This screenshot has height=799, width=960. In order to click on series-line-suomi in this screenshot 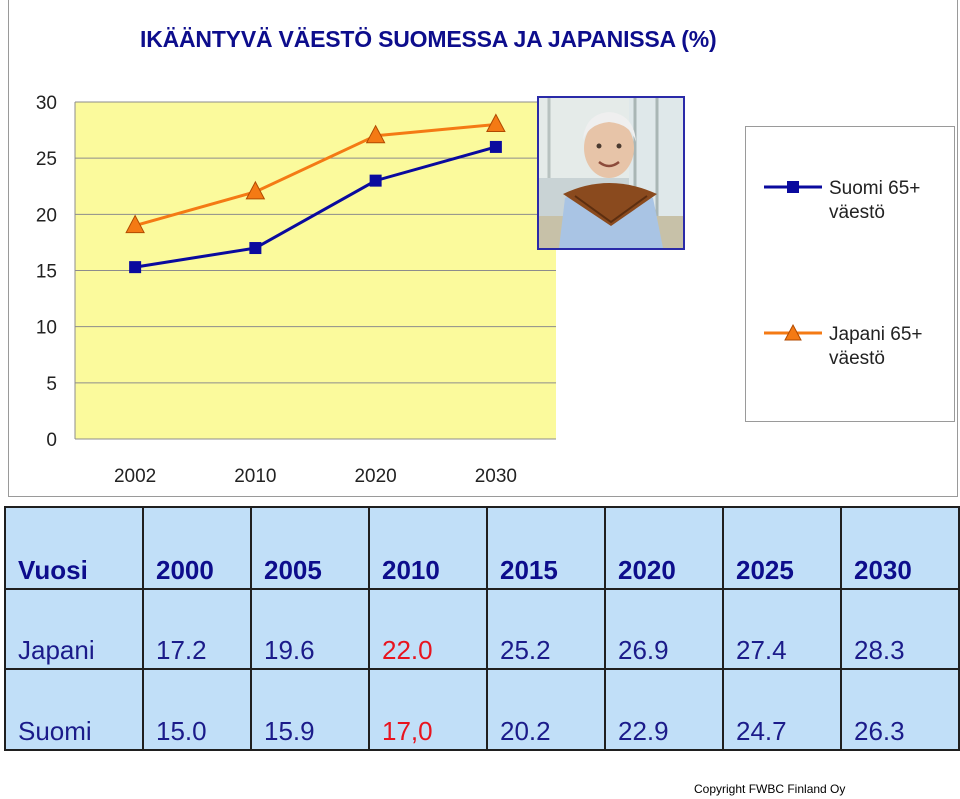, I will do `click(315, 207)`.